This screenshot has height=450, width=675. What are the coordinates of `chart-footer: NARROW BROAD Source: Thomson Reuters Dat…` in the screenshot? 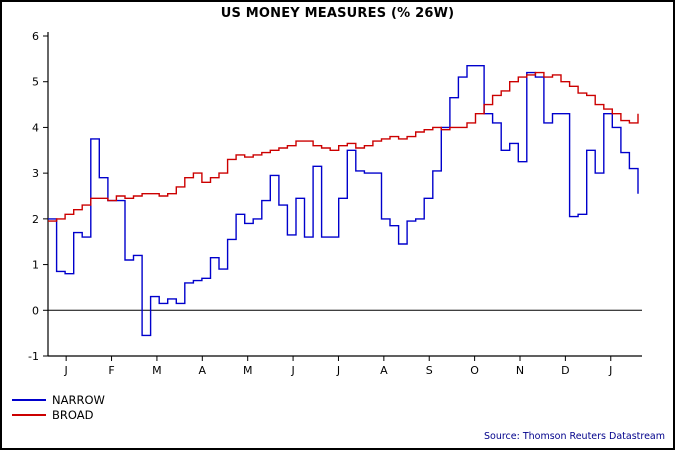 It's located at (337, 419).